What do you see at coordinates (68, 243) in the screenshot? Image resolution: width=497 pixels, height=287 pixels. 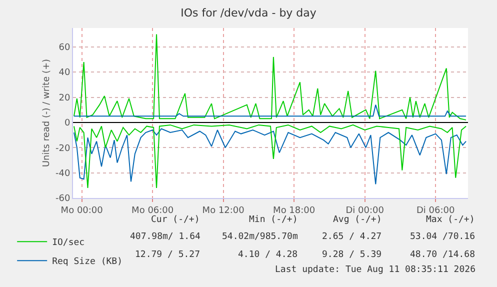 I see `legend-label: IO/sec` at bounding box center [68, 243].